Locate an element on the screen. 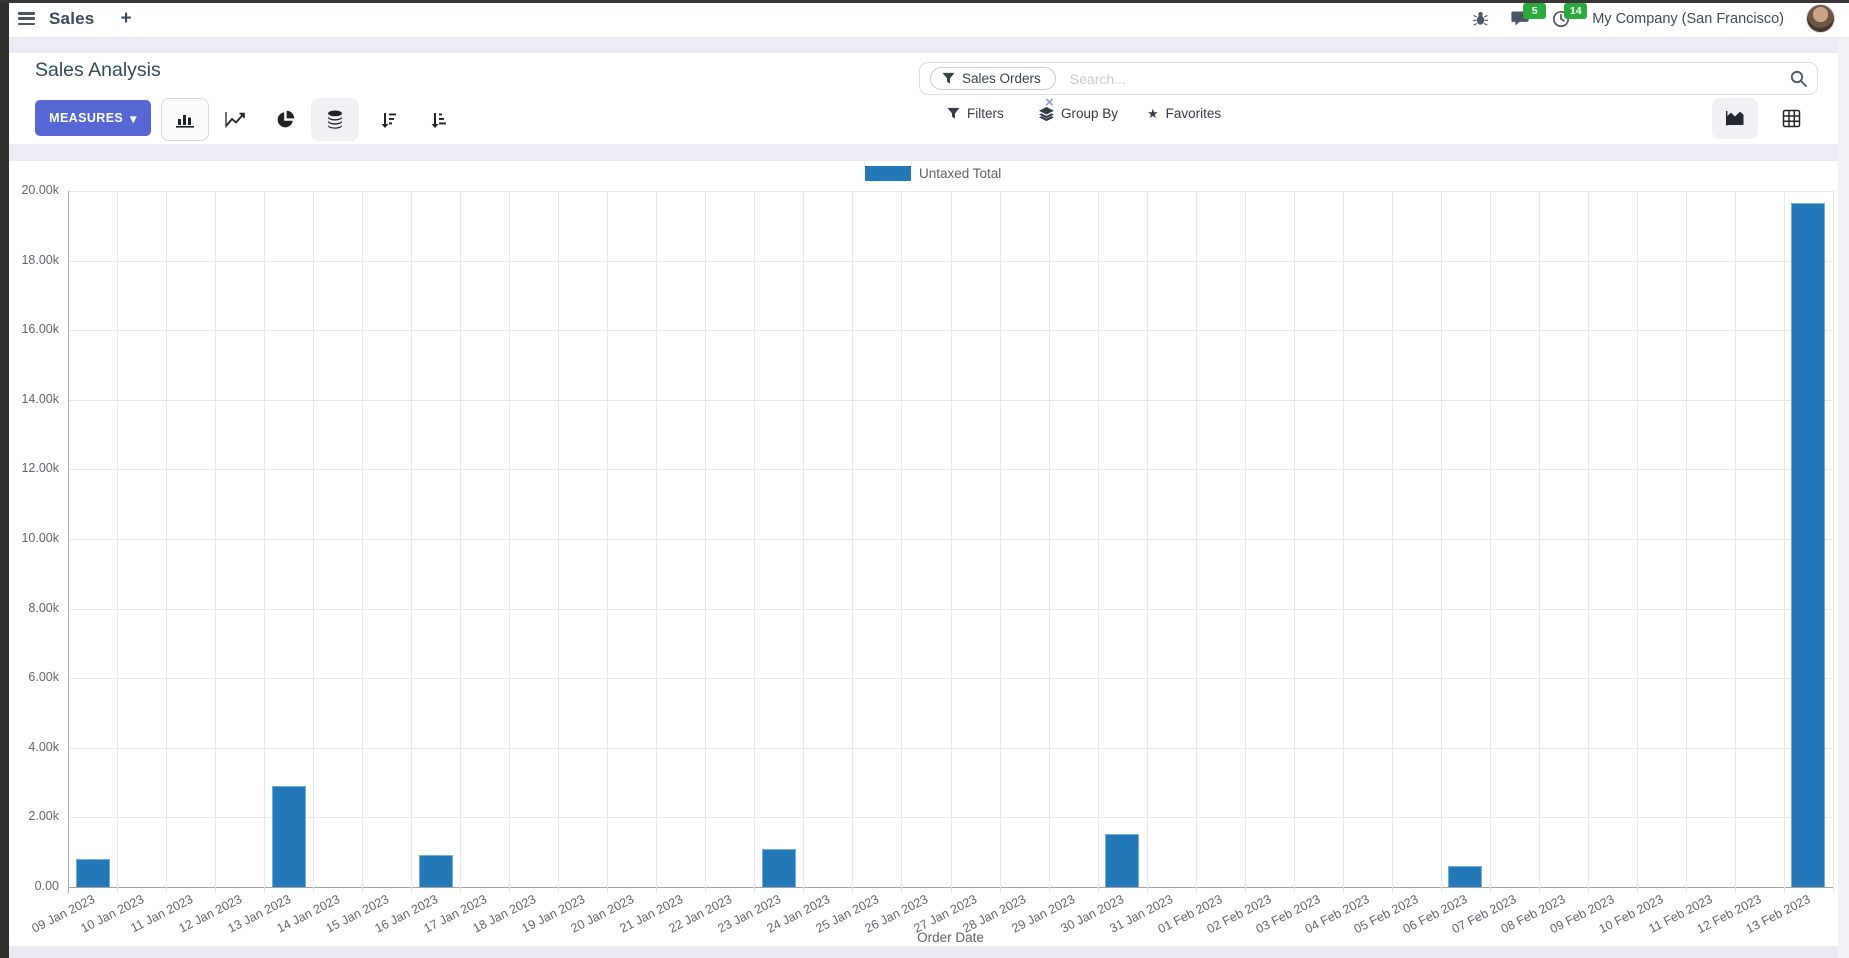  sort-asc-icon is located at coordinates (438, 120).